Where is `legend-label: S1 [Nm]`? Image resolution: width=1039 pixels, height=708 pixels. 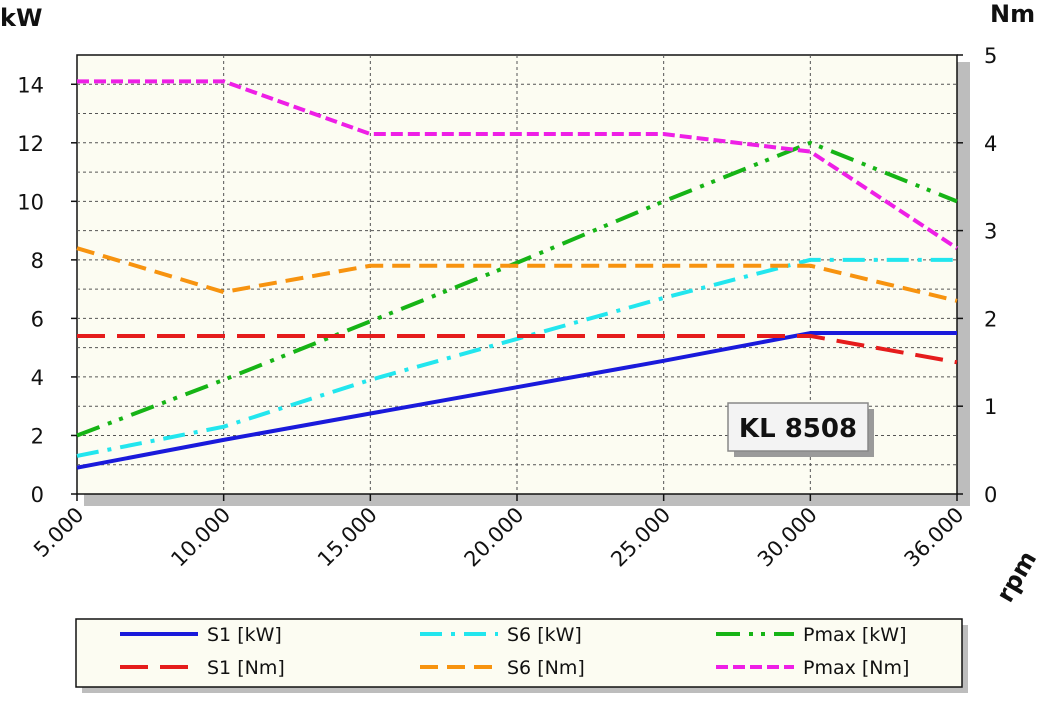 legend-label: S1 [Nm] is located at coordinates (246, 668).